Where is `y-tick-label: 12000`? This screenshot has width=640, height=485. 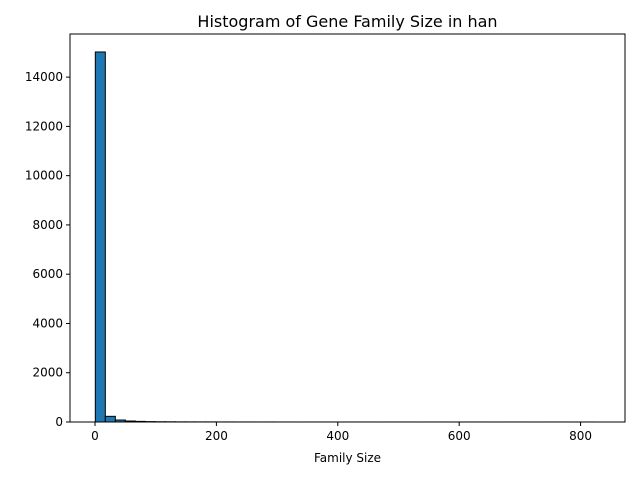
y-tick-label: 12000 is located at coordinates (44, 126).